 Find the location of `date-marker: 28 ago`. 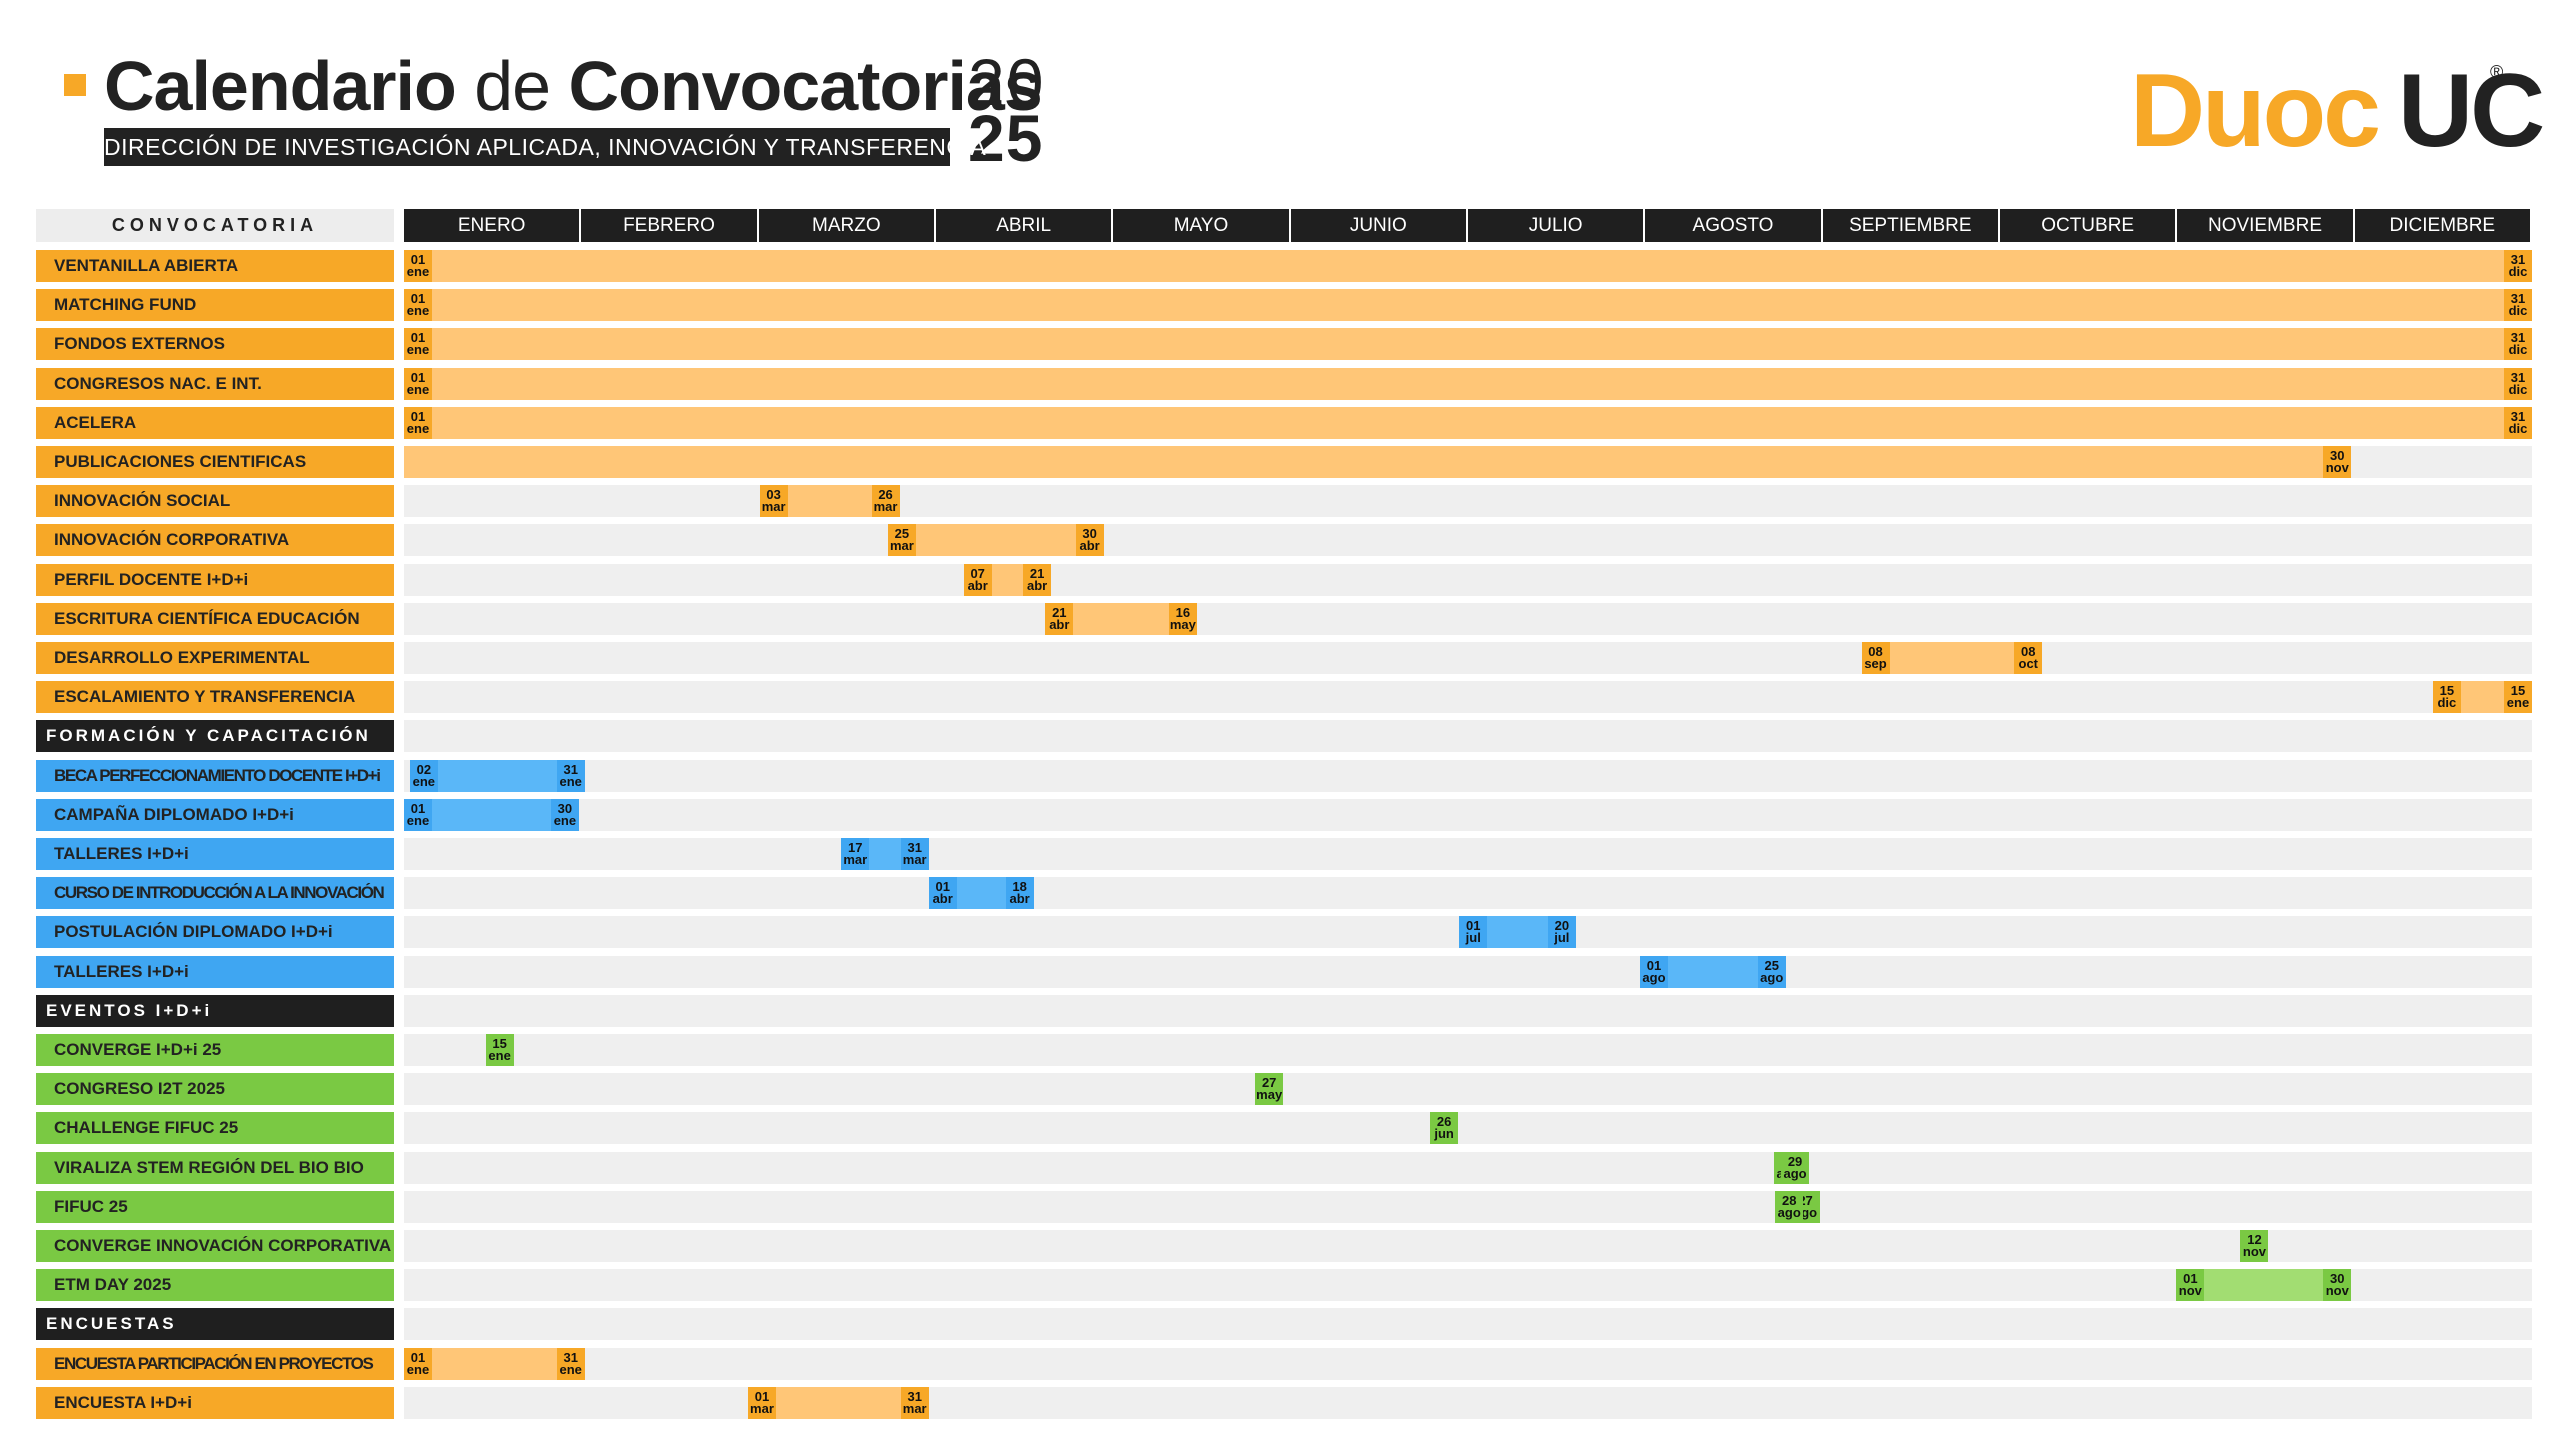

date-marker: 28 ago is located at coordinates (1789, 1206).